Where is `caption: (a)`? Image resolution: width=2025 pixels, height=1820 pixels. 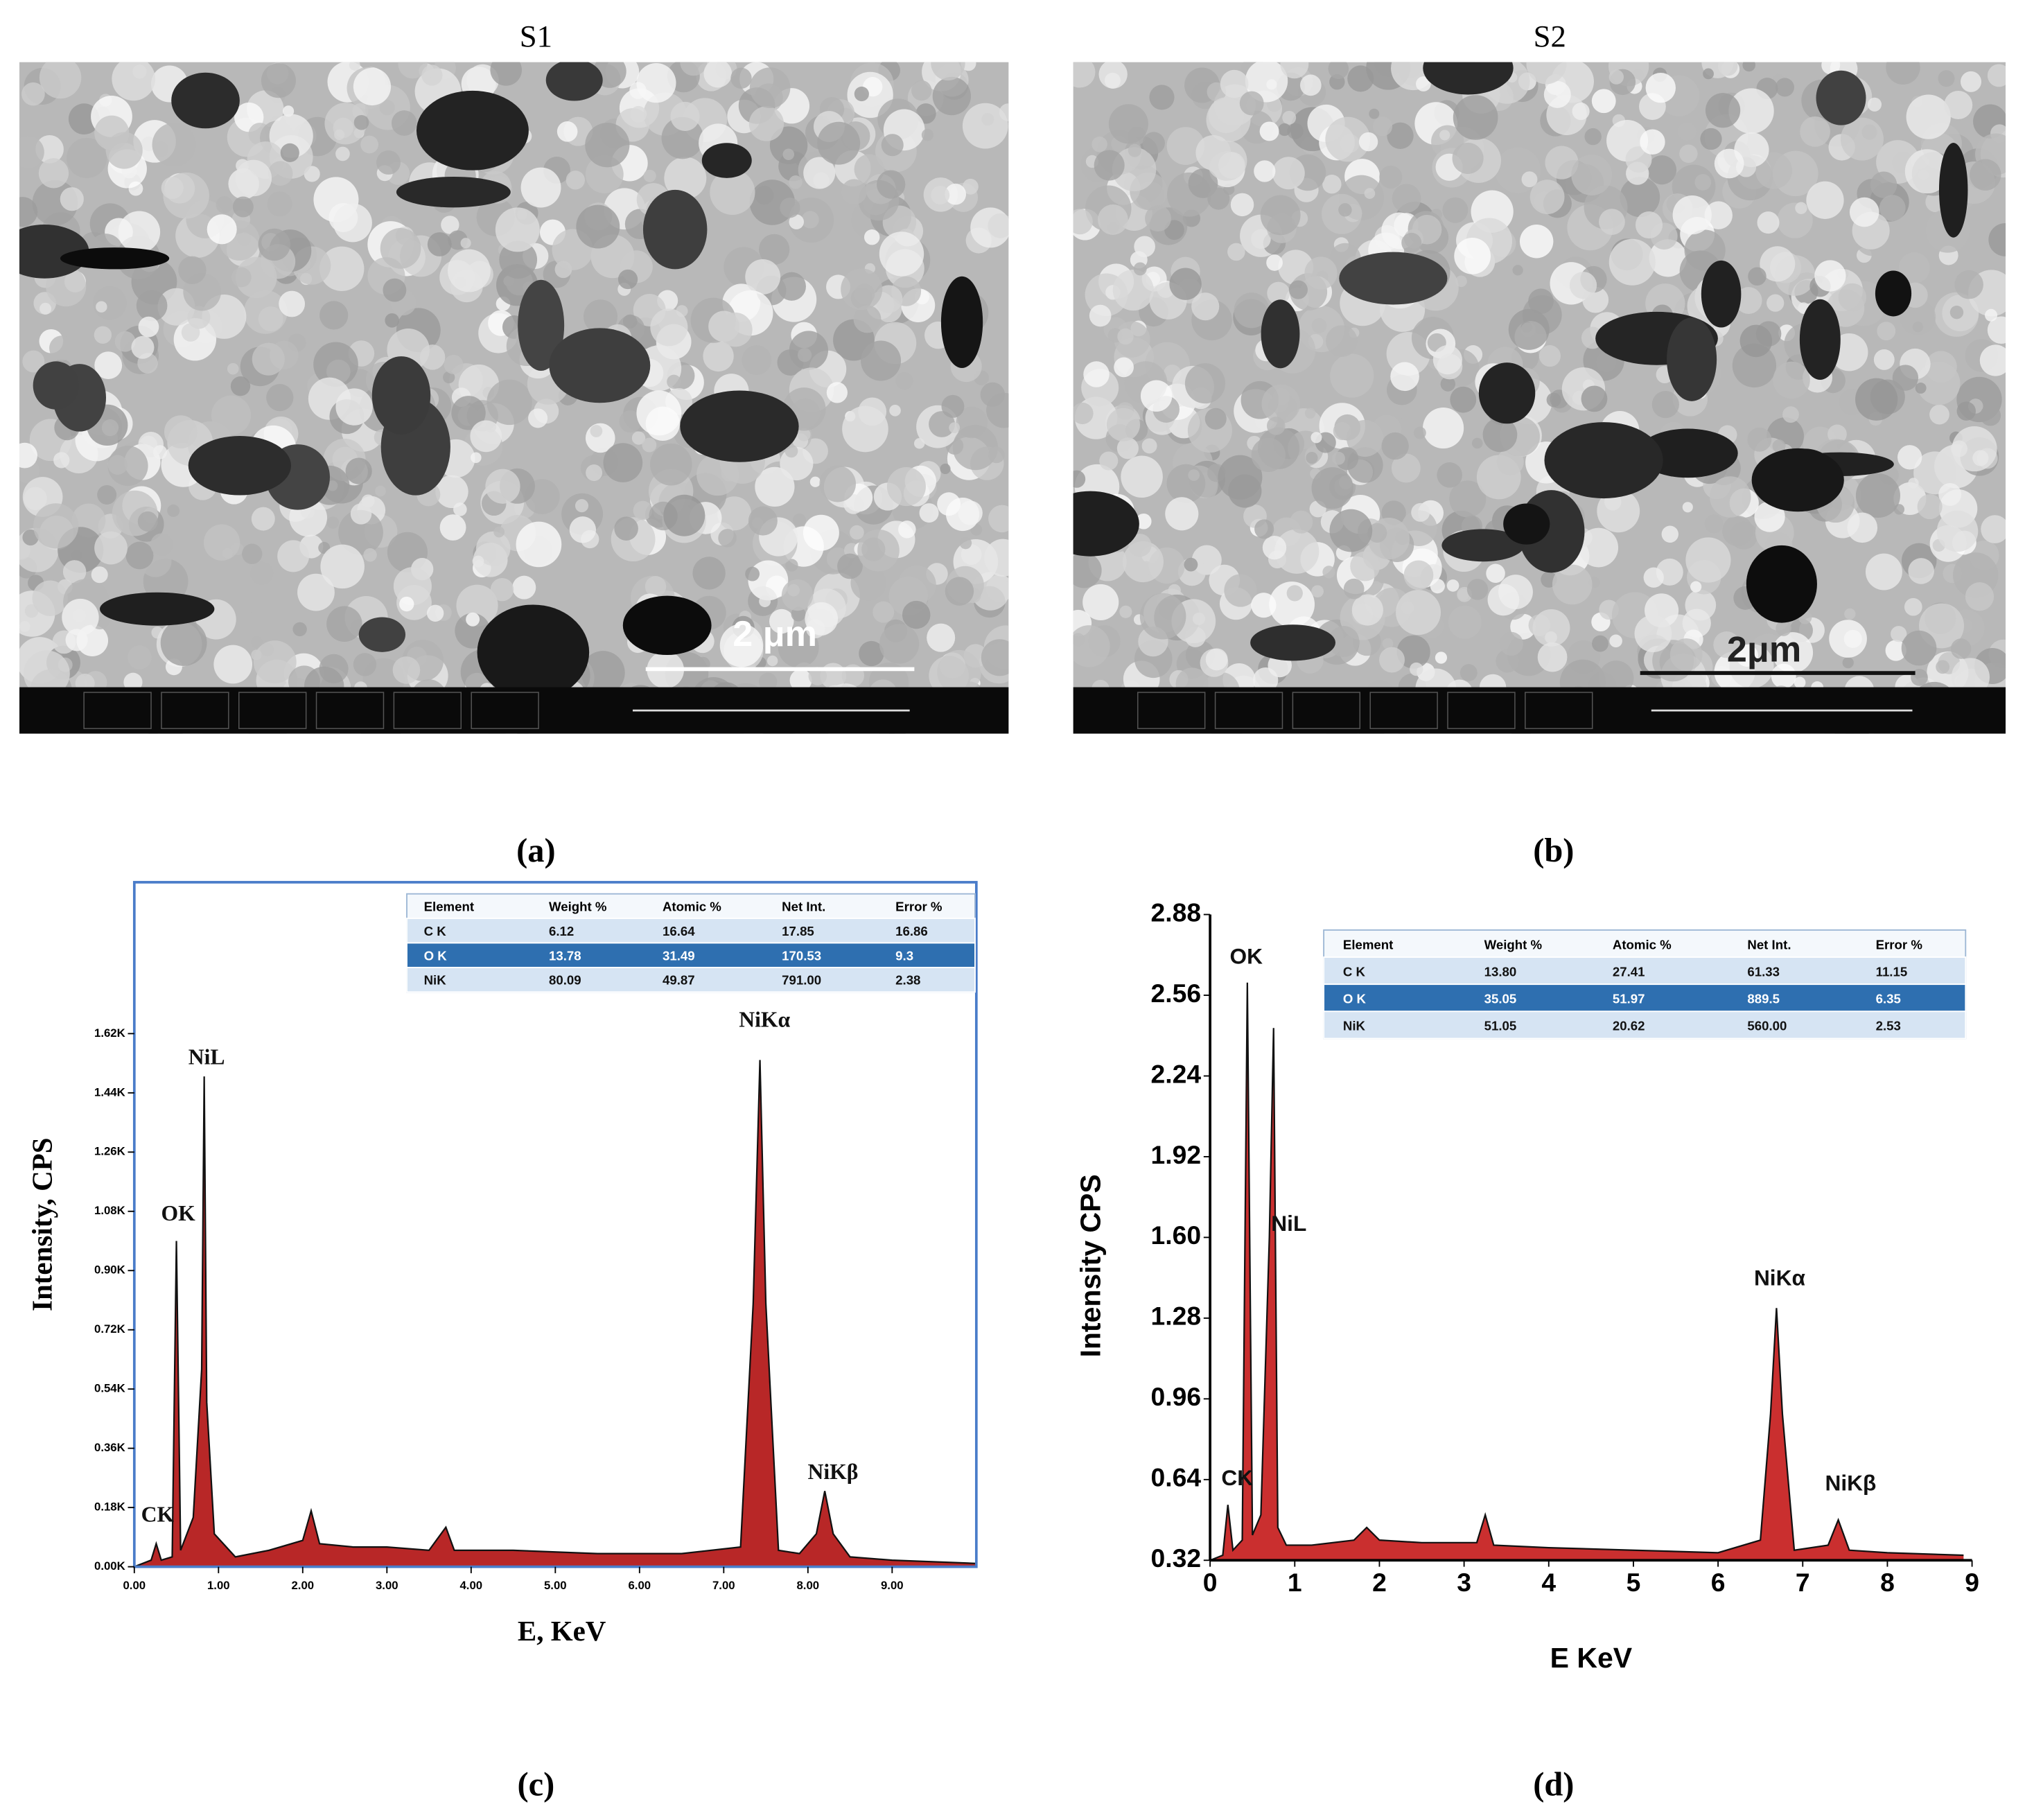 caption: (a) is located at coordinates (535, 850).